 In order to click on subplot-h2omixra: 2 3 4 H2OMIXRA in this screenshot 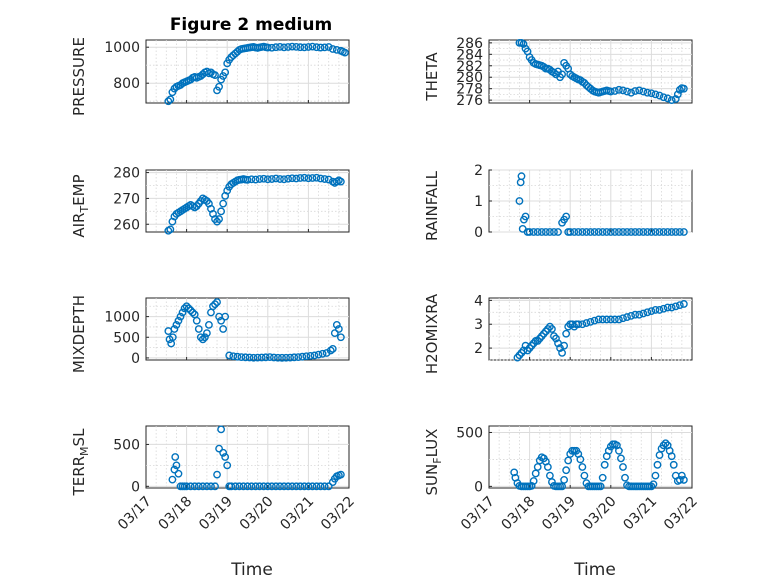, I will do `click(558, 333)`.